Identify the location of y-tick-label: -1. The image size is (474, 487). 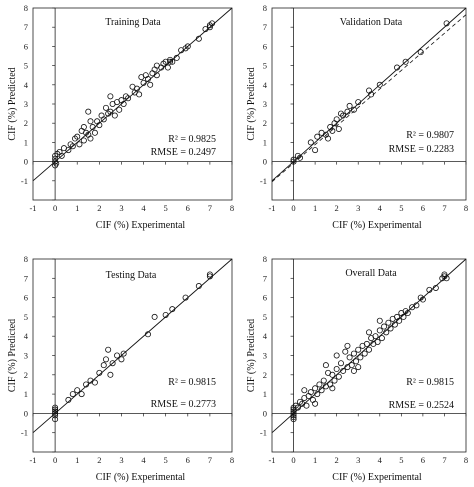
(263, 181).